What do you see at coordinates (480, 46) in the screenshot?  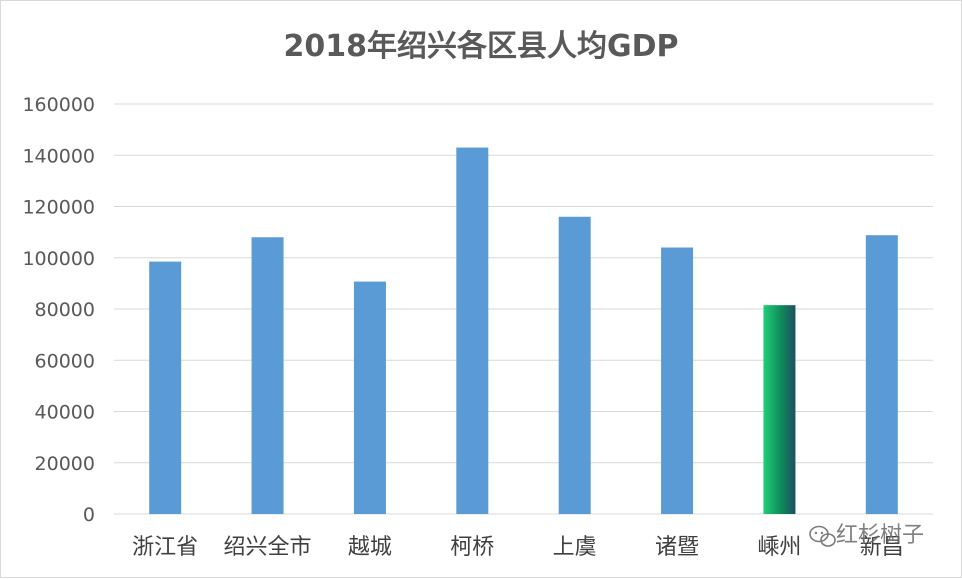 I see `chart-title: 2018年绍兴各区县人均GDP` at bounding box center [480, 46].